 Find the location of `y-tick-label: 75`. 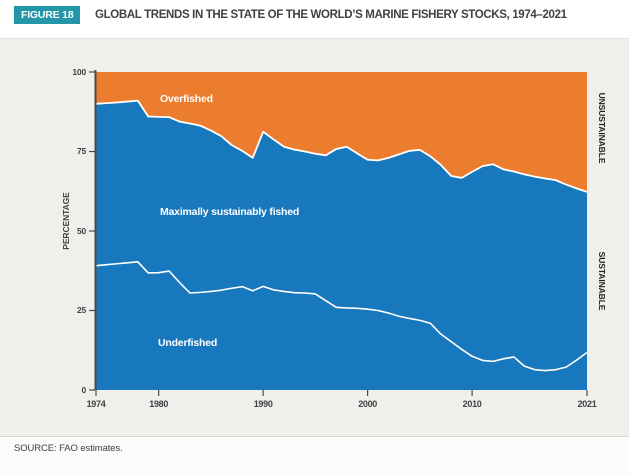

y-tick-label: 75 is located at coordinates (81, 151).